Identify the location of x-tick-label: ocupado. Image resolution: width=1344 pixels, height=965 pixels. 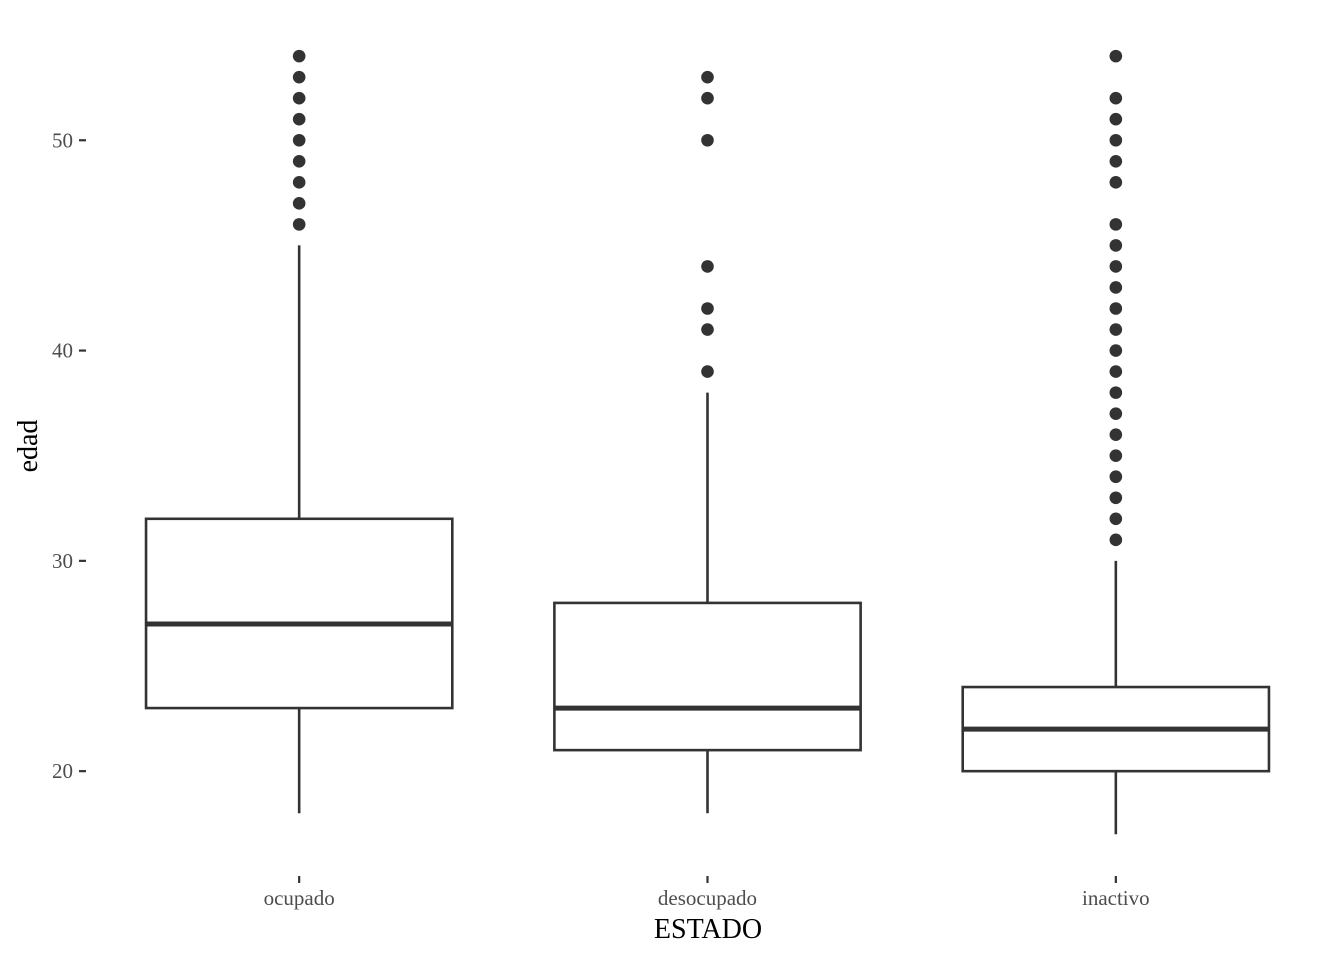
(299, 898).